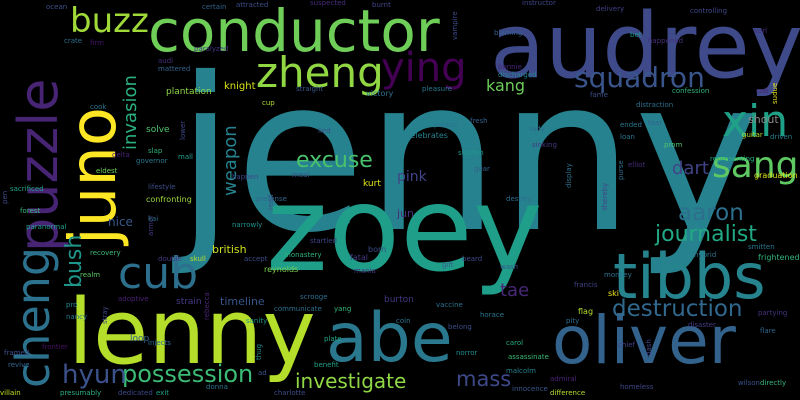 The height and width of the screenshot is (400, 800). Describe the element at coordinates (649, 347) in the screenshot. I see `word-dash: dash` at that location.